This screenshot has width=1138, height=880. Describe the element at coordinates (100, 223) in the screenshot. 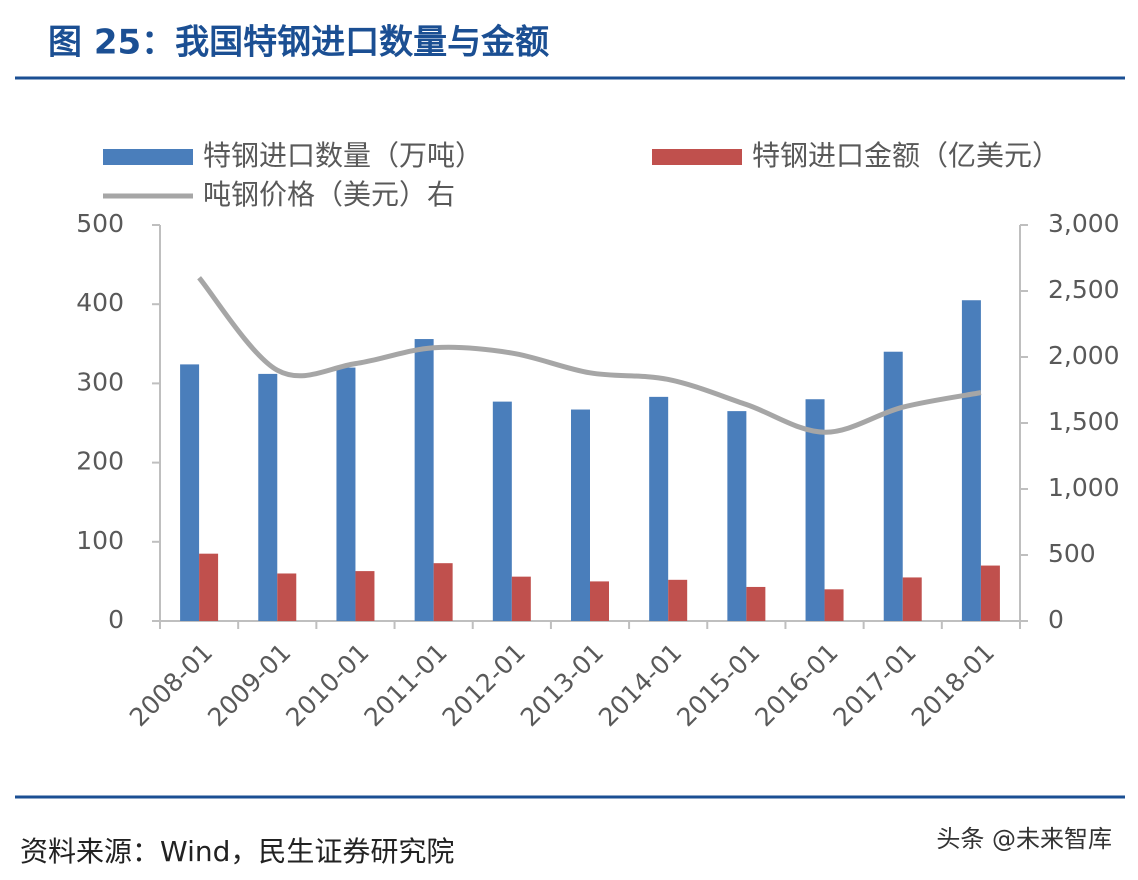

I see `y-tick-label: 500` at that location.